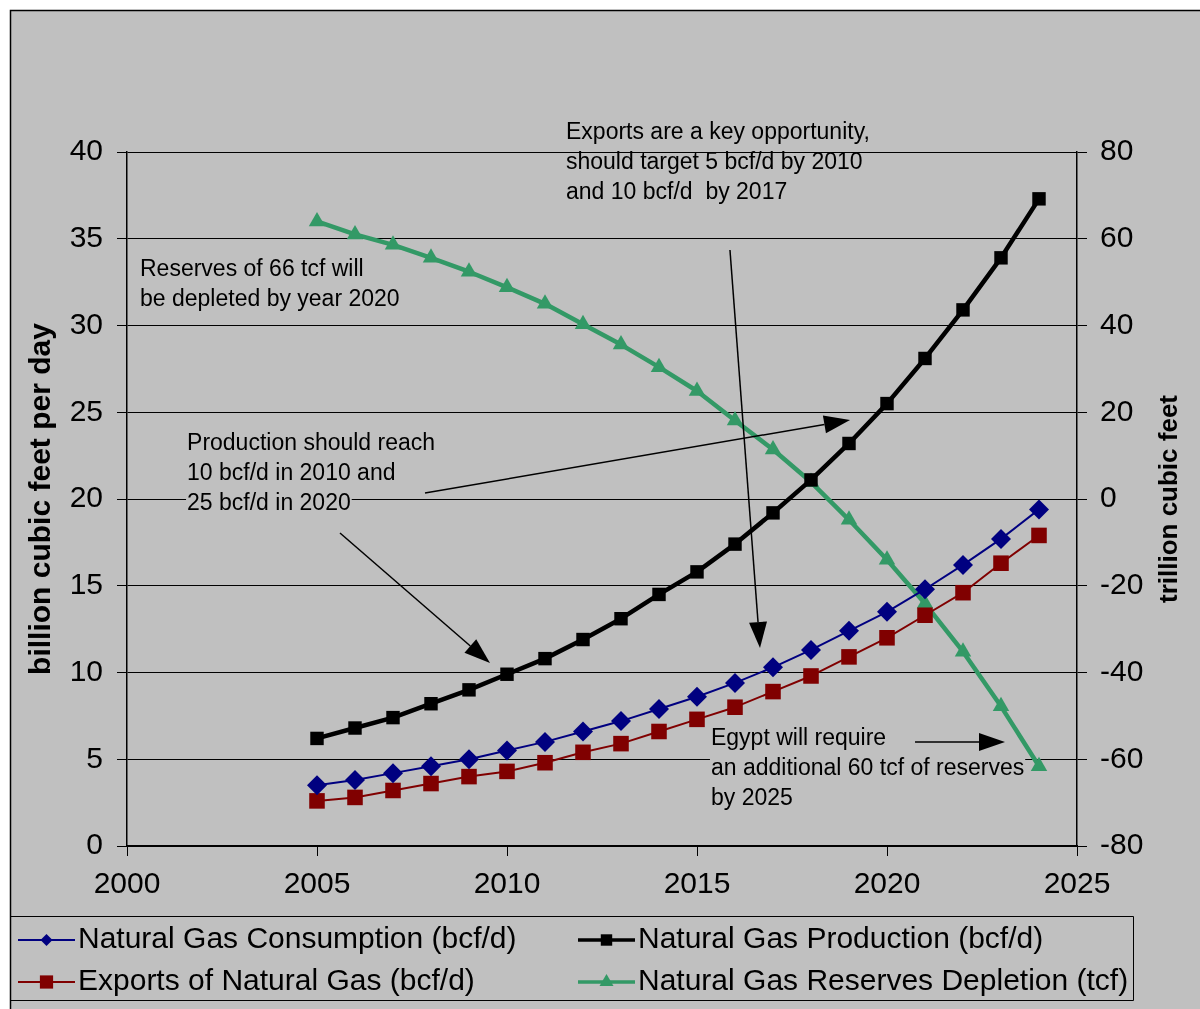  What do you see at coordinates (86, 150) in the screenshot?
I see `y-tick-label: 40` at bounding box center [86, 150].